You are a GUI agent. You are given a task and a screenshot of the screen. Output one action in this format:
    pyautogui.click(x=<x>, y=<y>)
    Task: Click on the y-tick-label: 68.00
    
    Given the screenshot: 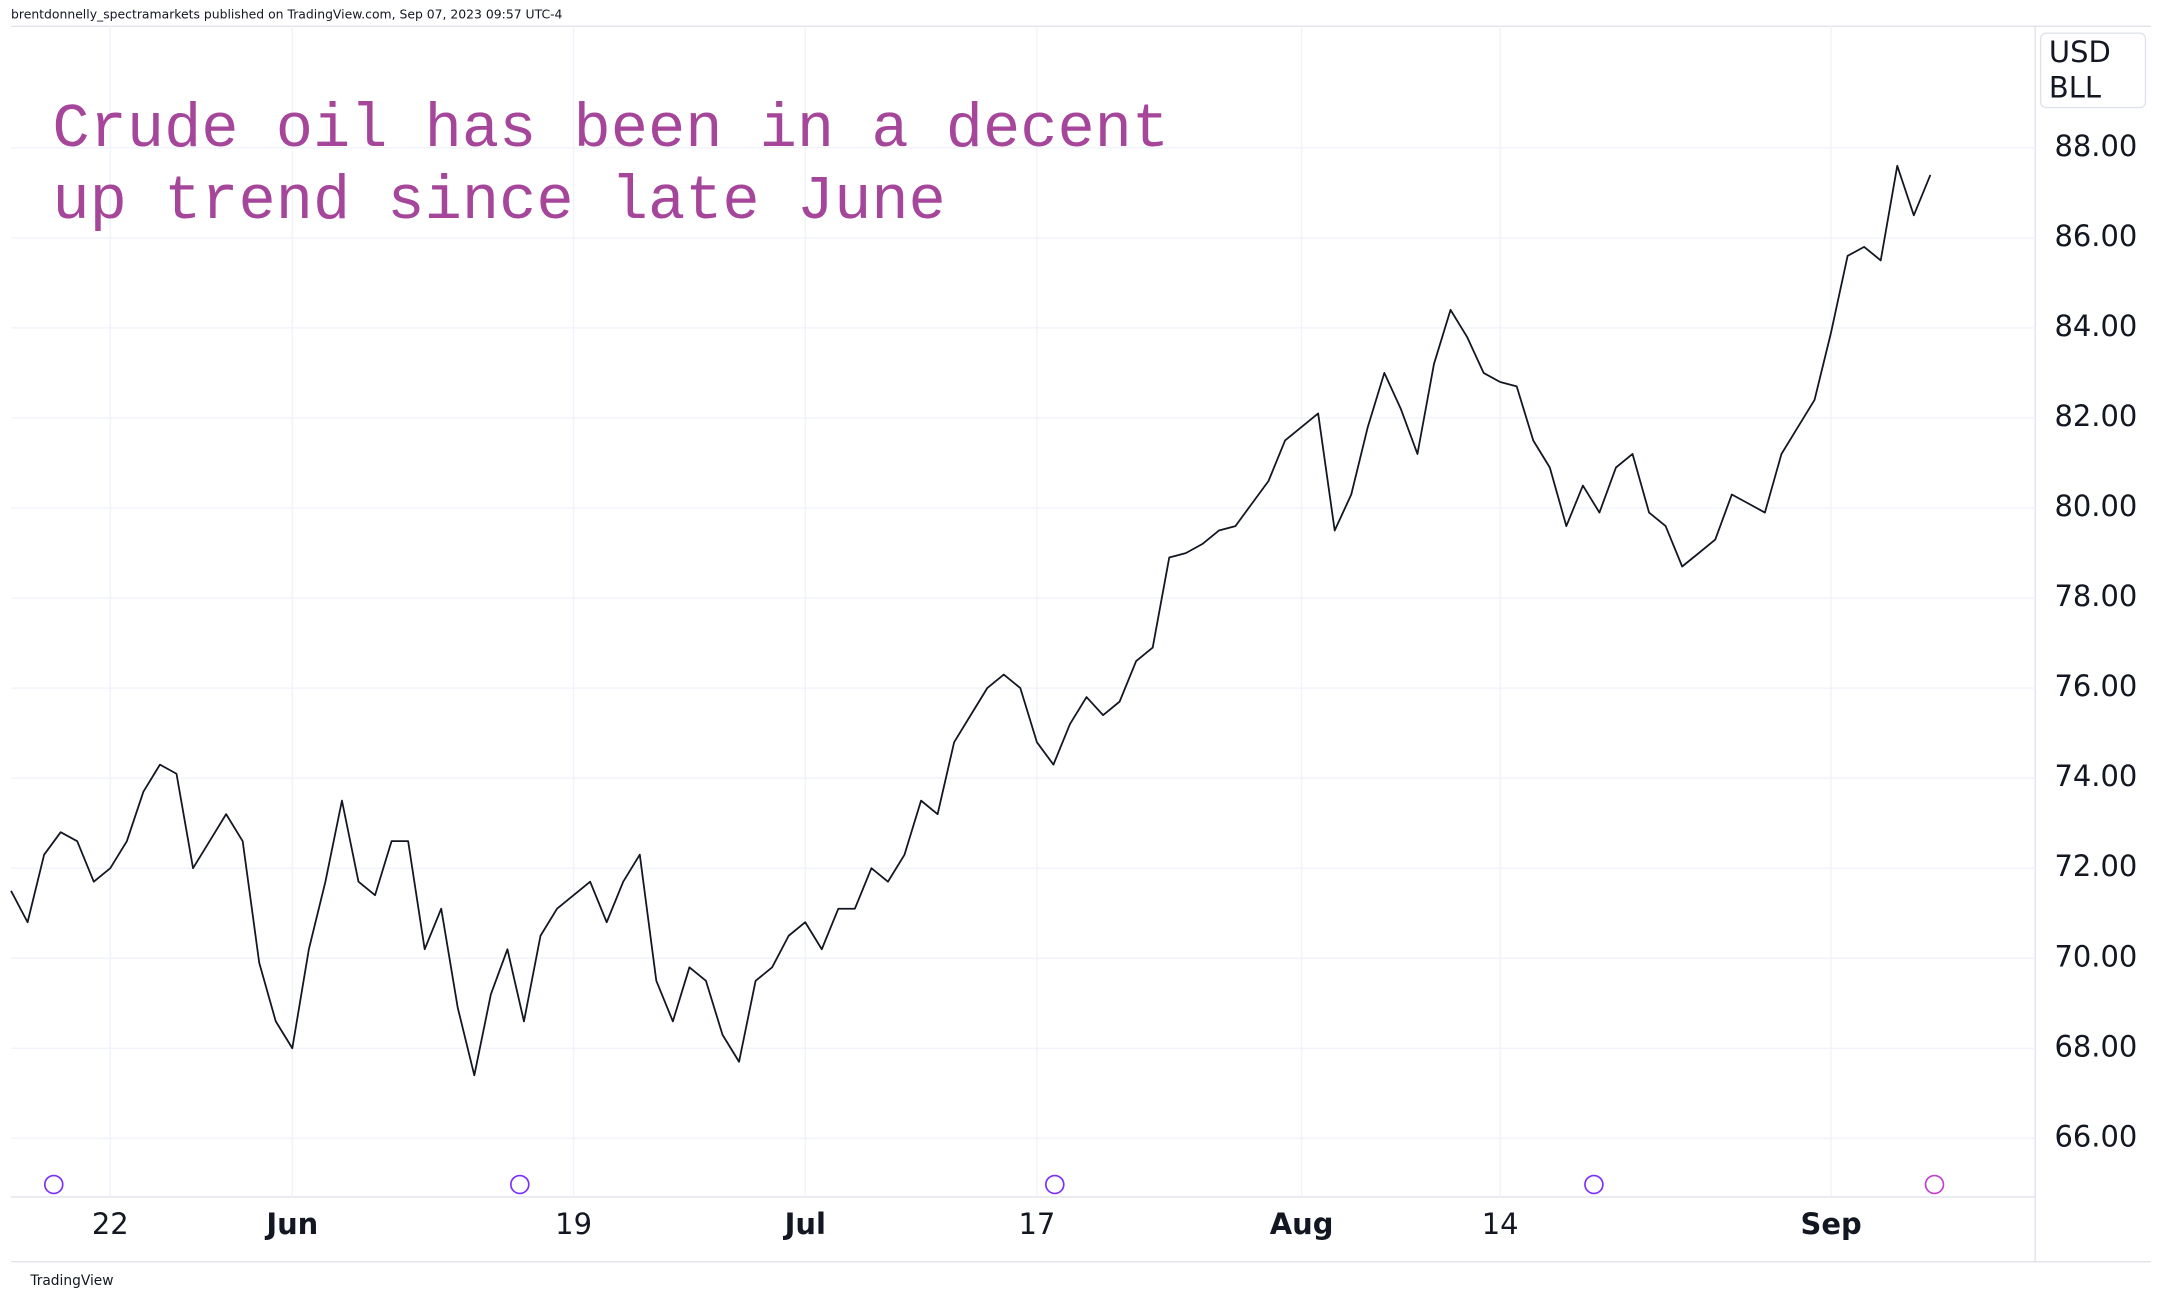 What is the action you would take?
    pyautogui.click(x=2095, y=1046)
    